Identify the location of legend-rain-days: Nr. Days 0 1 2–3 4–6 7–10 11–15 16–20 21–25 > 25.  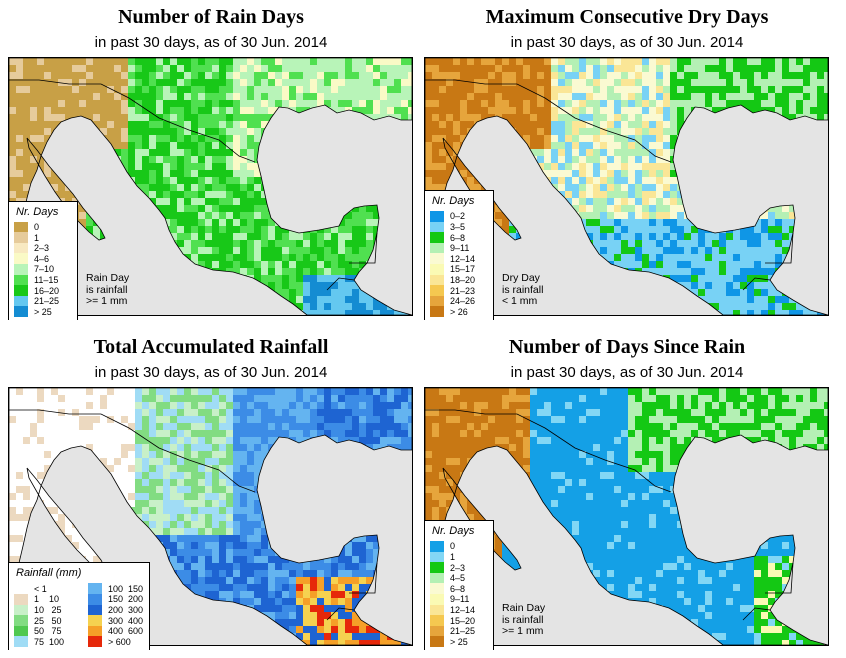
(43, 260).